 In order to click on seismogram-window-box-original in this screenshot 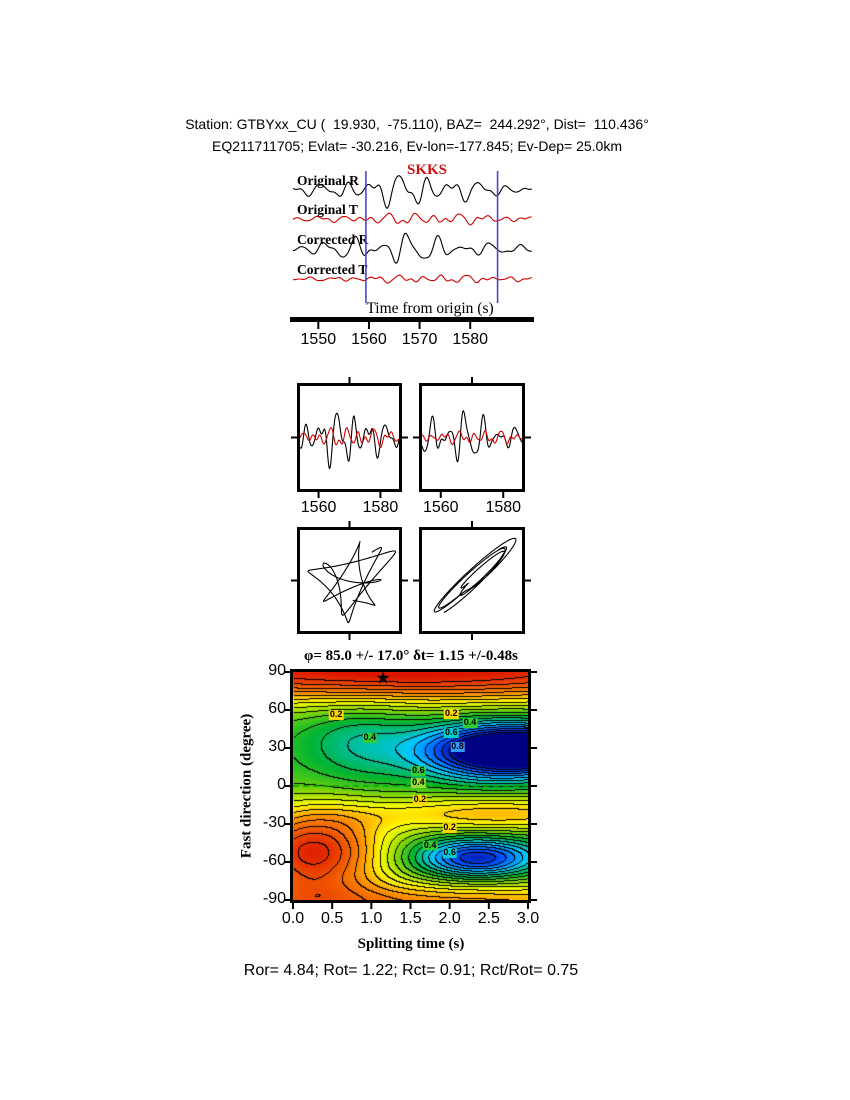, I will do `click(349, 437)`.